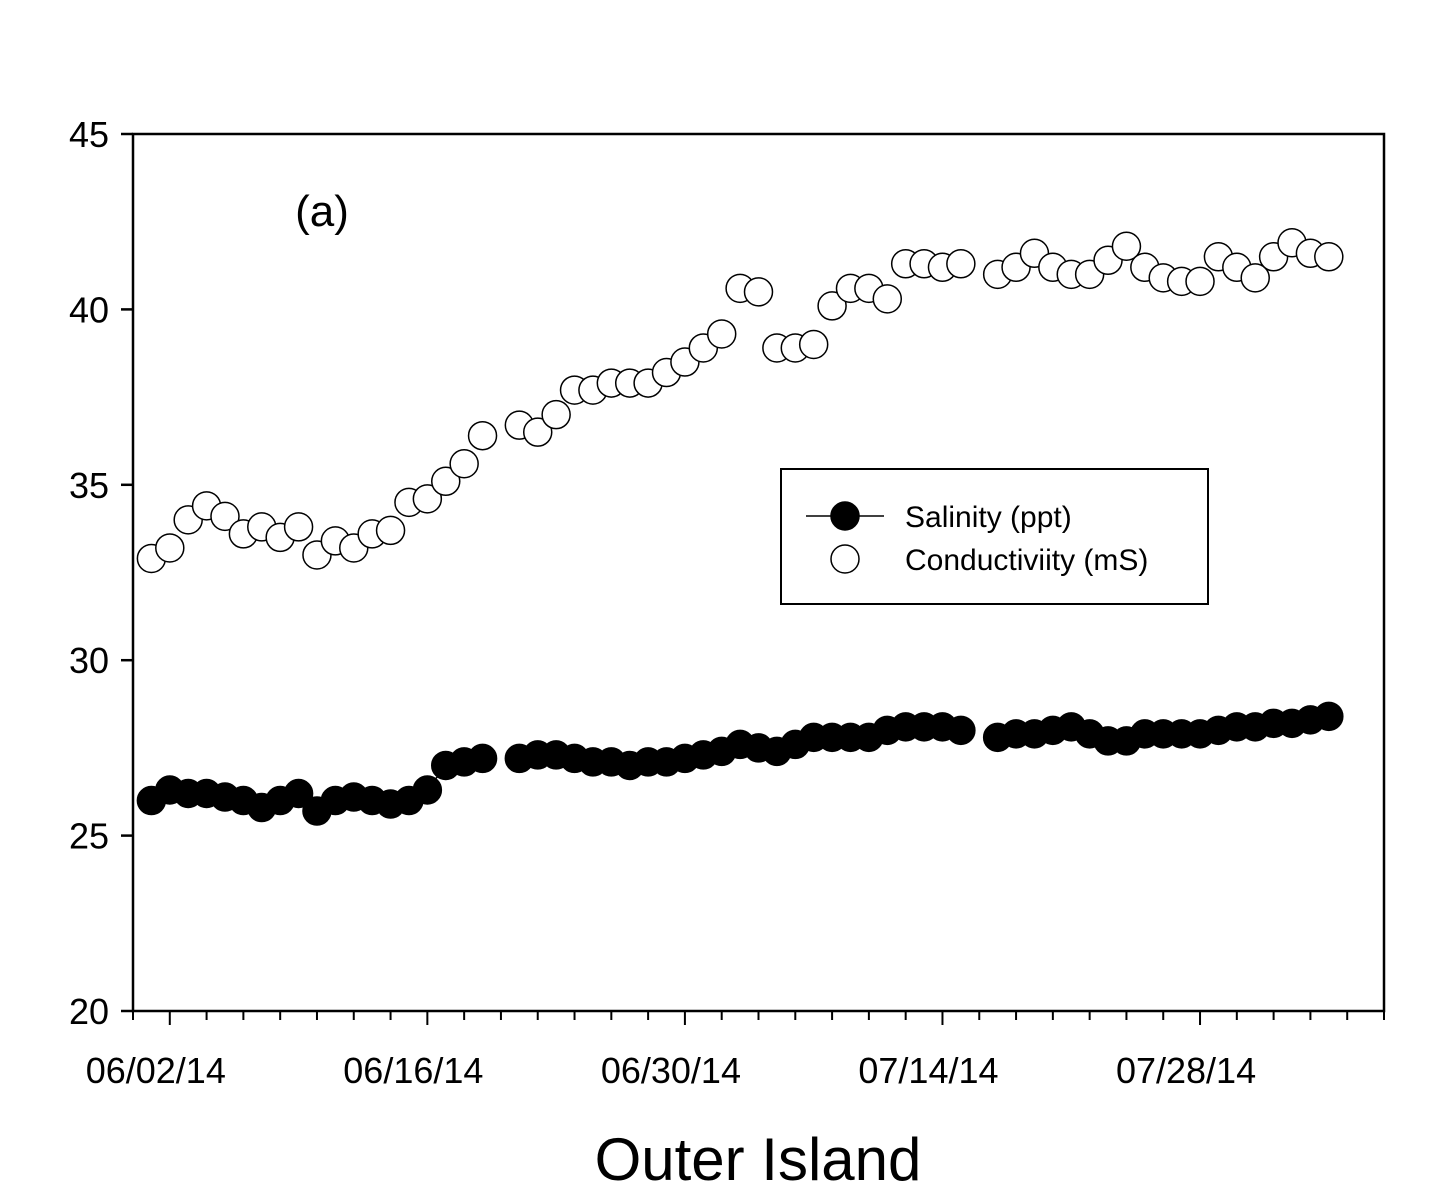  Describe the element at coordinates (89, 1011) in the screenshot. I see `y-tick-label: 20` at that location.